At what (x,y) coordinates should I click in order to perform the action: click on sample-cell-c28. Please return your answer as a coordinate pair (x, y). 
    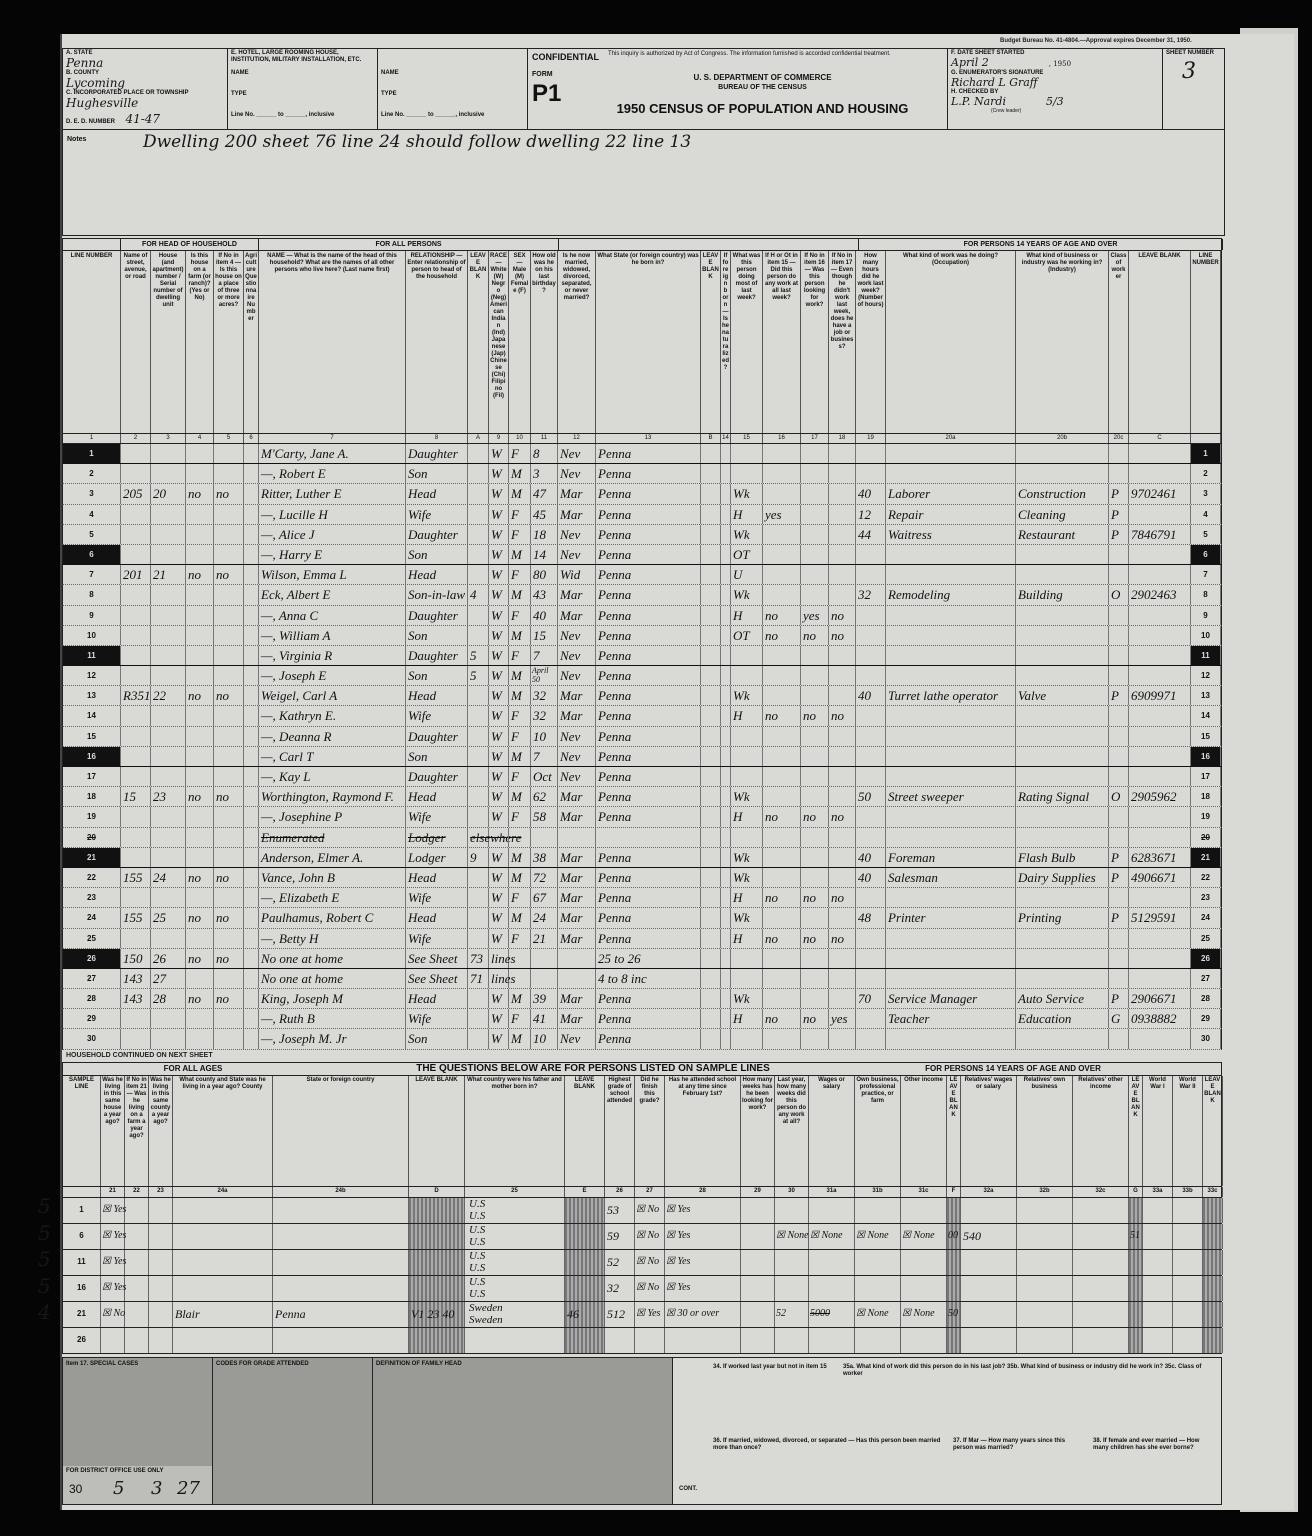
    Looking at the image, I should click on (703, 1340).